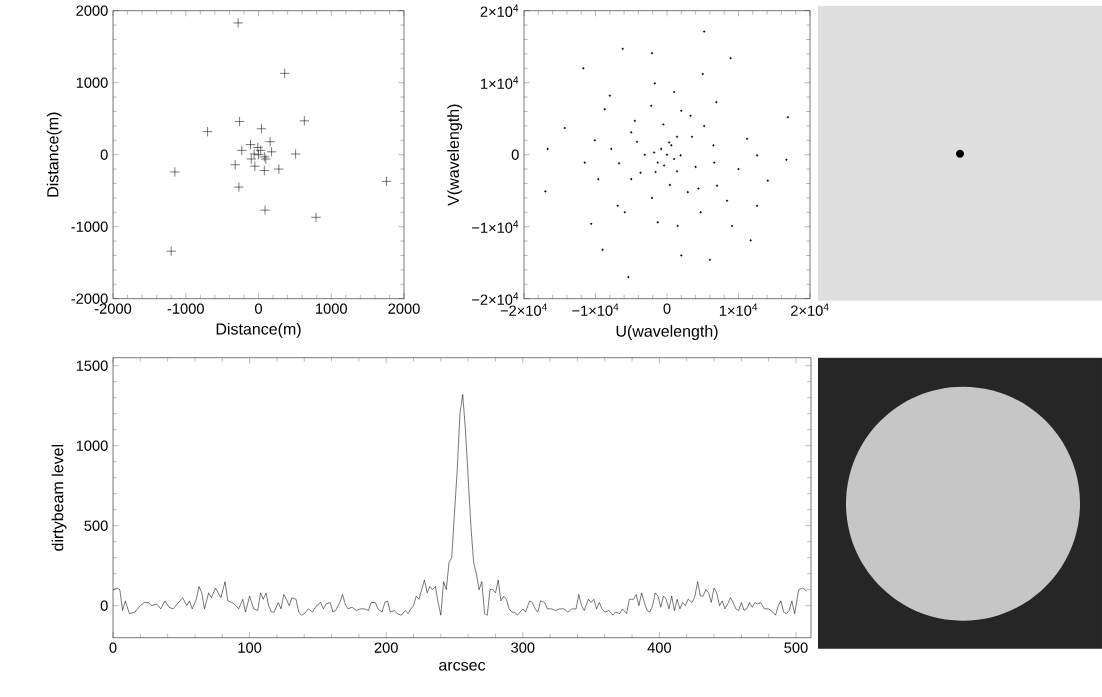 The height and width of the screenshot is (697, 1102). Describe the element at coordinates (92, 366) in the screenshot. I see `y-tick-label: 1500` at that location.